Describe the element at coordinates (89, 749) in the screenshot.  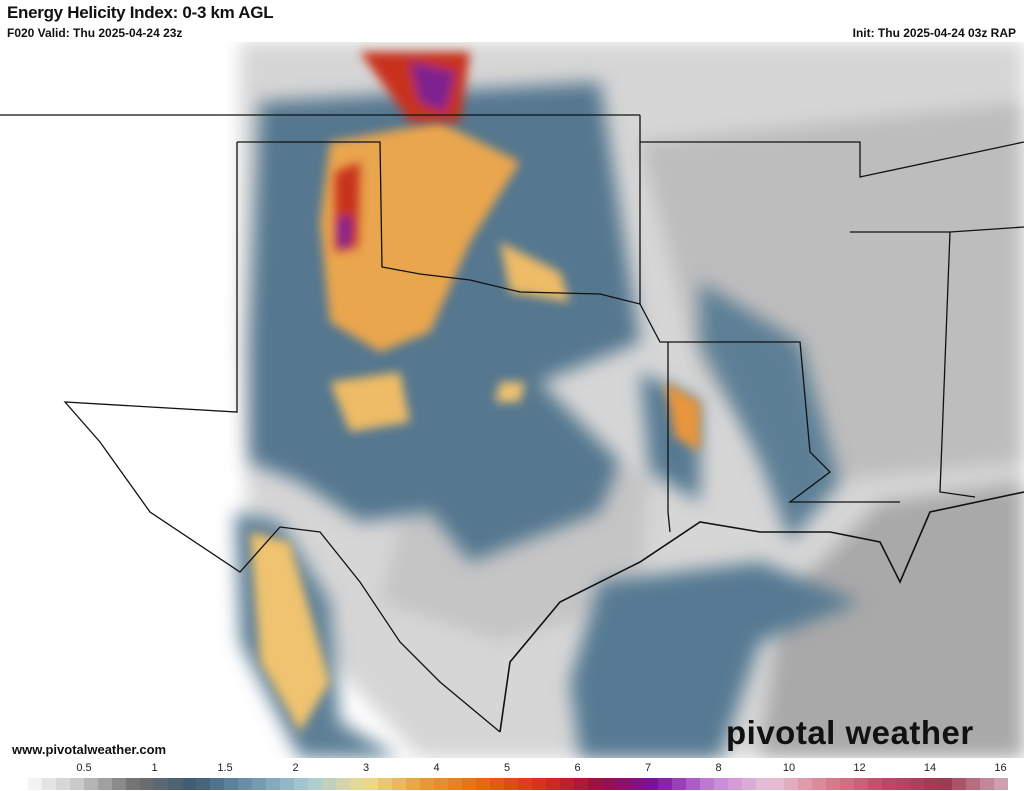
I see `website-url: www.pivotalweather.com` at that location.